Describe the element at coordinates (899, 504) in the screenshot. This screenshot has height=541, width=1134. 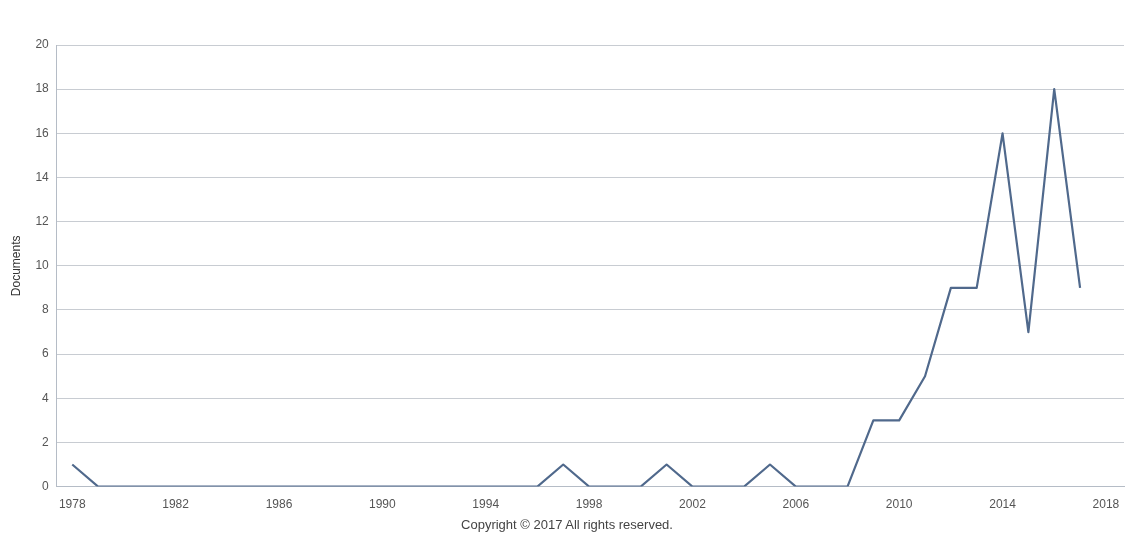
I see `x-tick-label: 2010` at that location.